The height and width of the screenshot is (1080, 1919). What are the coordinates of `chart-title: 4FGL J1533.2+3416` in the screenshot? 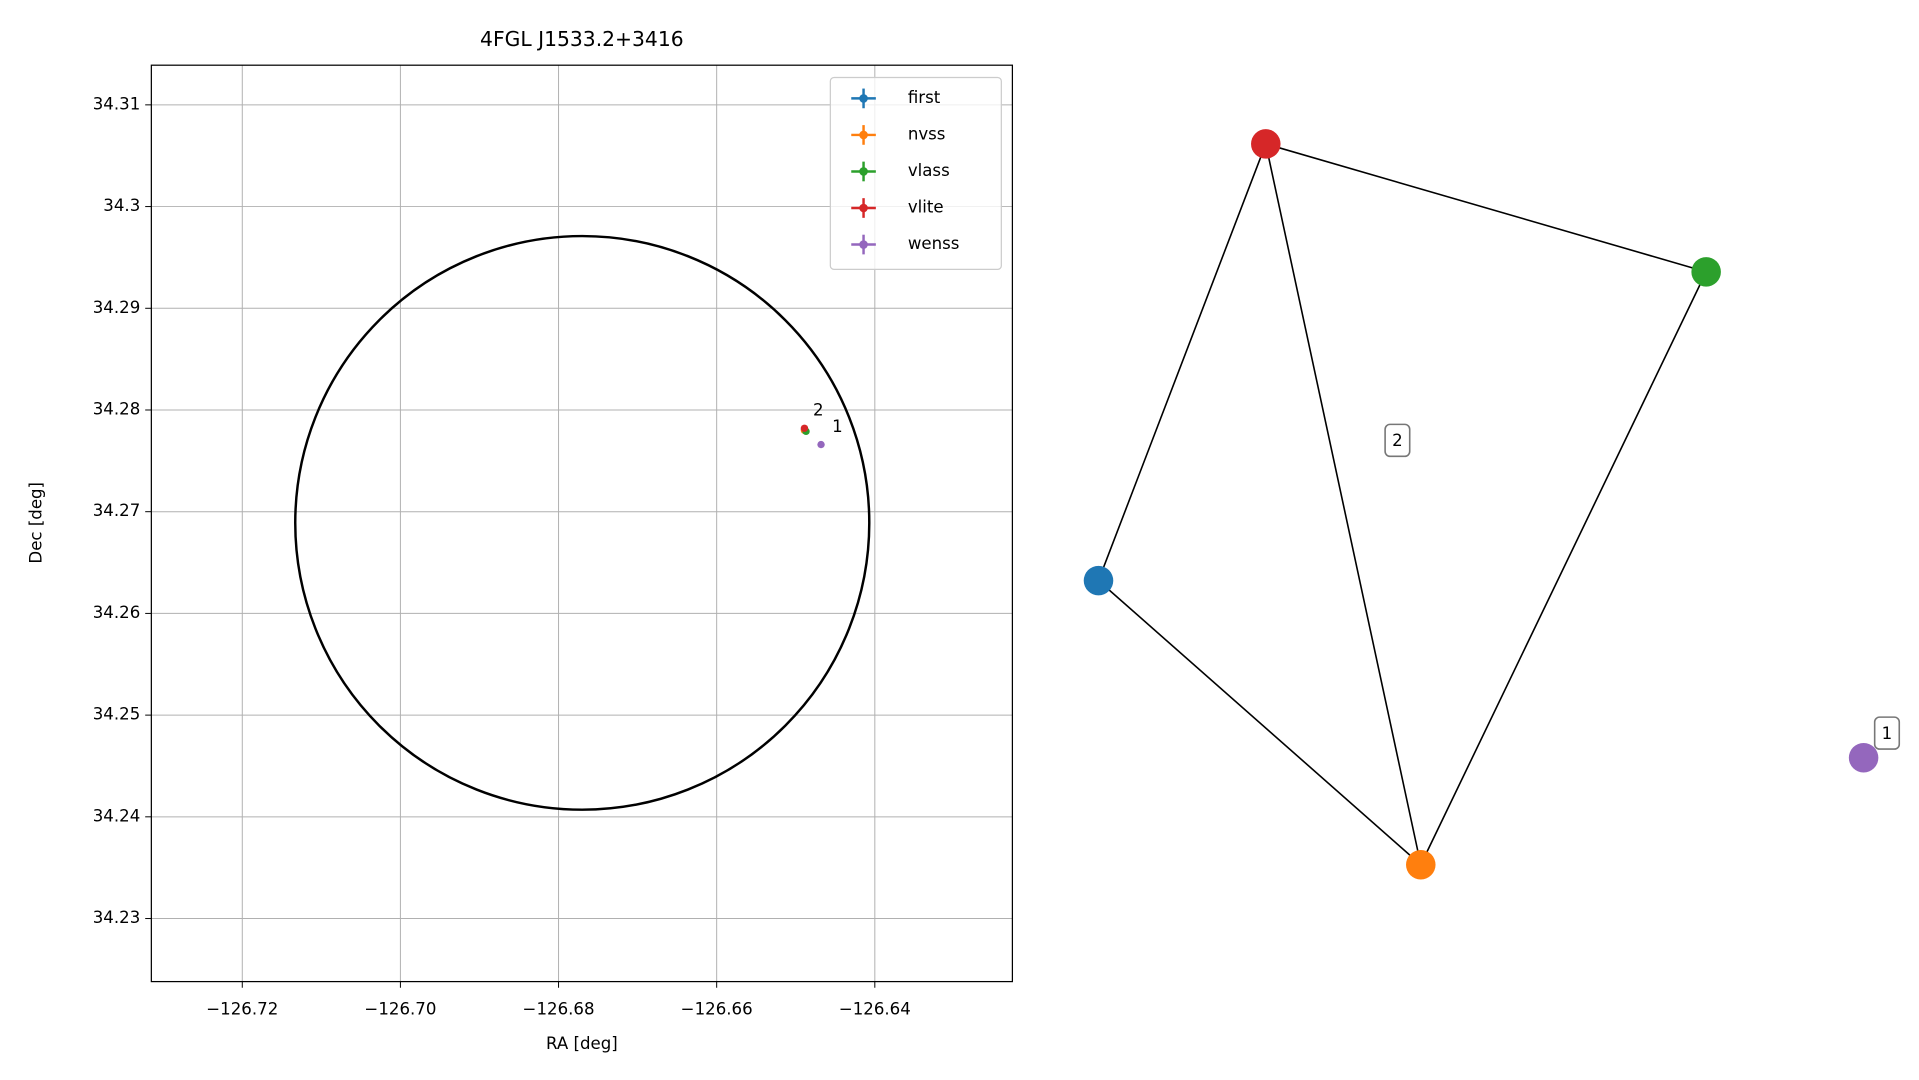 It's located at (582, 39).